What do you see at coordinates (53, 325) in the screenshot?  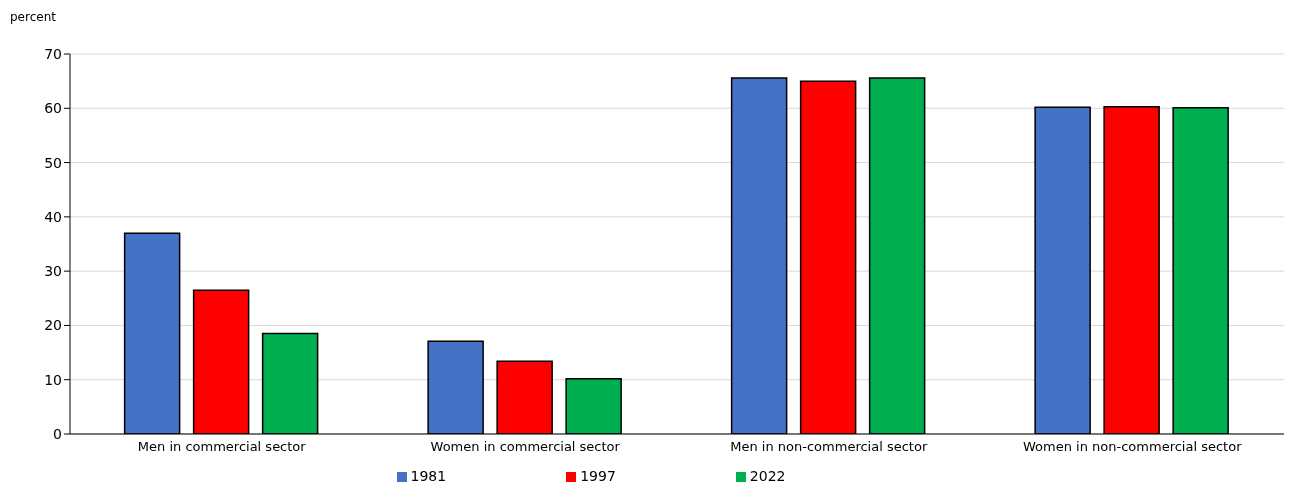 I see `y-tick-label: 20` at bounding box center [53, 325].